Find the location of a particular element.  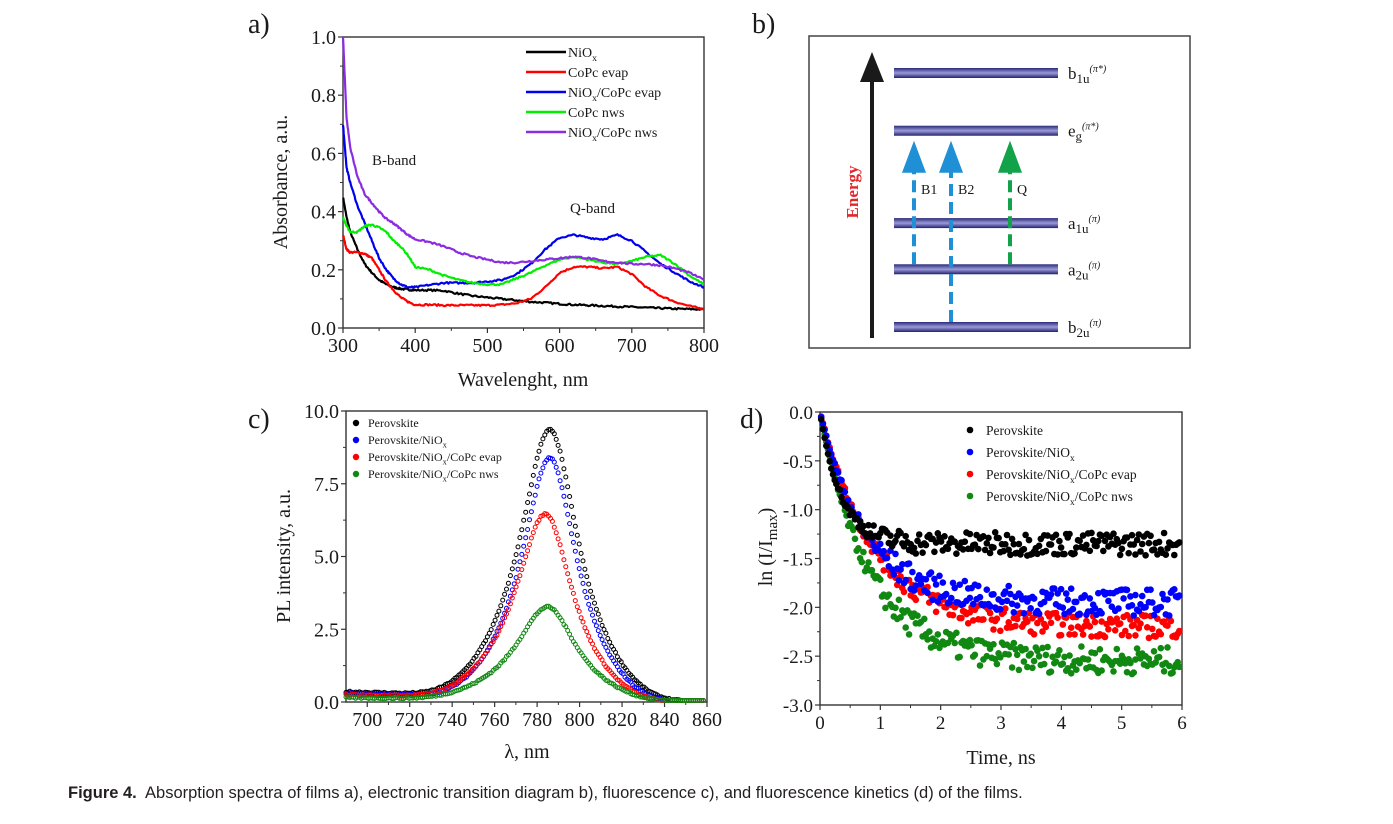

legend-label: NiOx/CoPc nws is located at coordinates (612, 135).